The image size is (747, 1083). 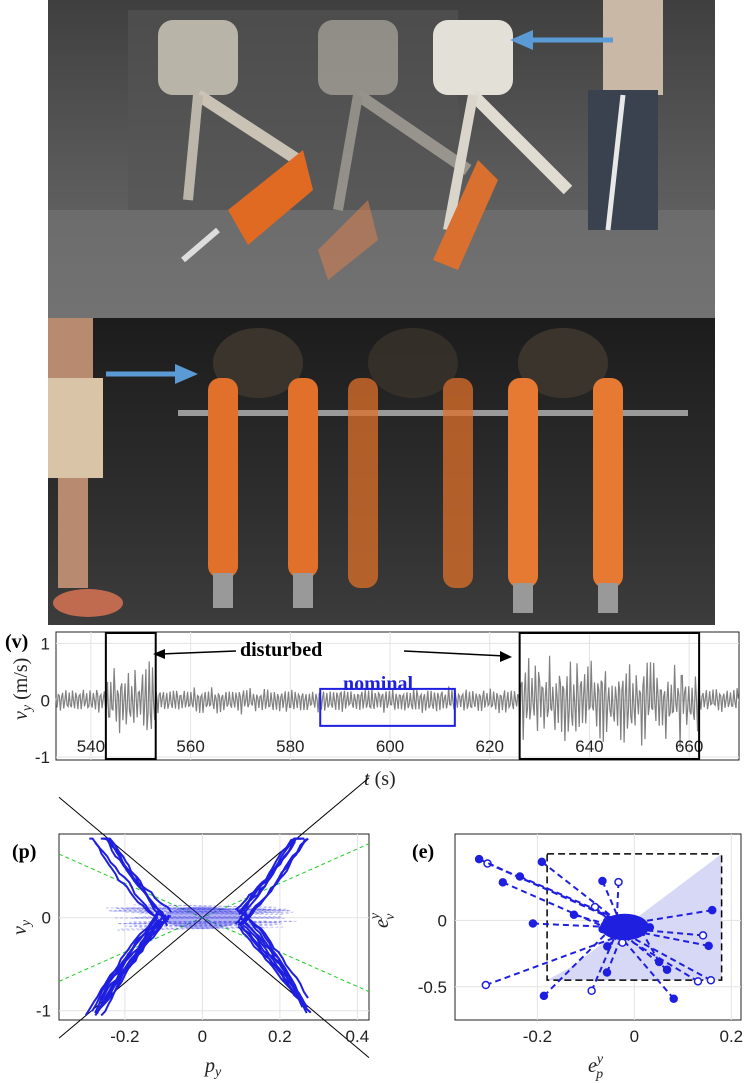 What do you see at coordinates (22, 689) in the screenshot?
I see `panel-v-ylabel: vy (m/s)` at bounding box center [22, 689].